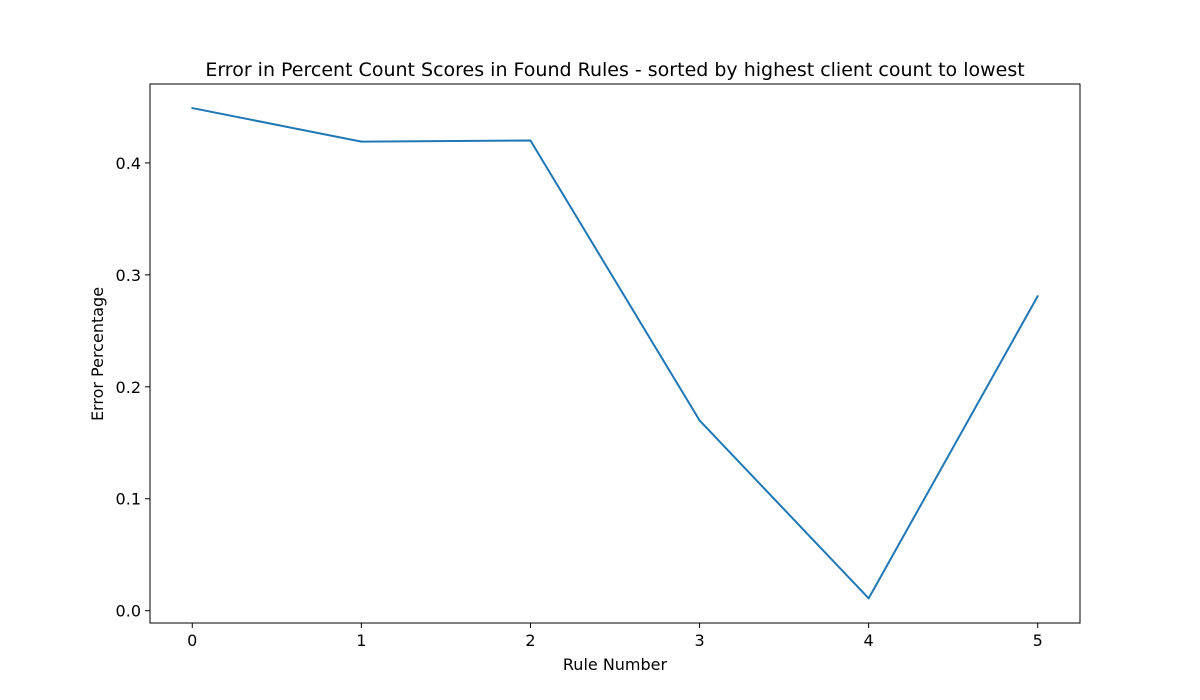 The width and height of the screenshot is (1200, 700). Describe the element at coordinates (530, 640) in the screenshot. I see `x-tick-label: 2` at that location.